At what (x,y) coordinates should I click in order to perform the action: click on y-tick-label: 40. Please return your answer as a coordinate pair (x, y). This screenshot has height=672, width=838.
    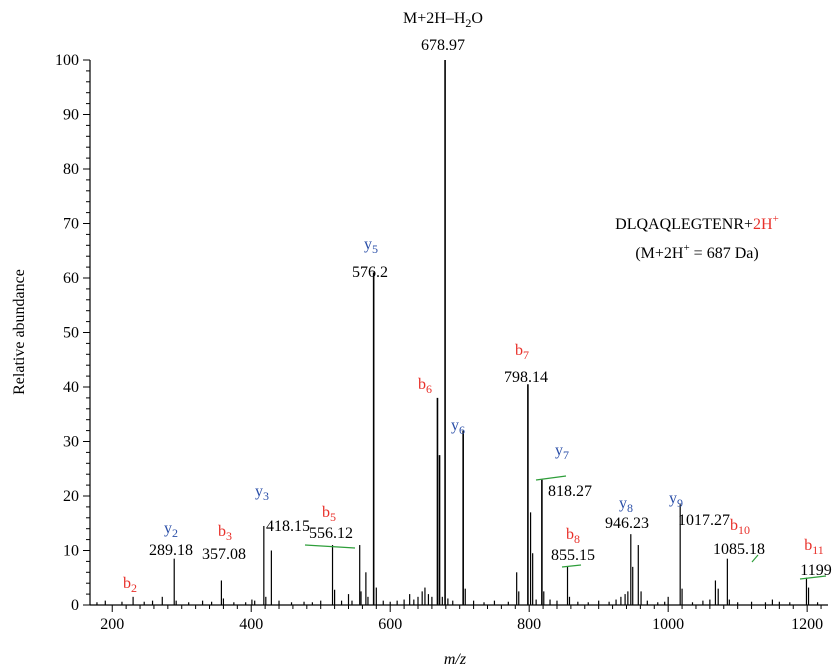
    Looking at the image, I should click on (71, 387).